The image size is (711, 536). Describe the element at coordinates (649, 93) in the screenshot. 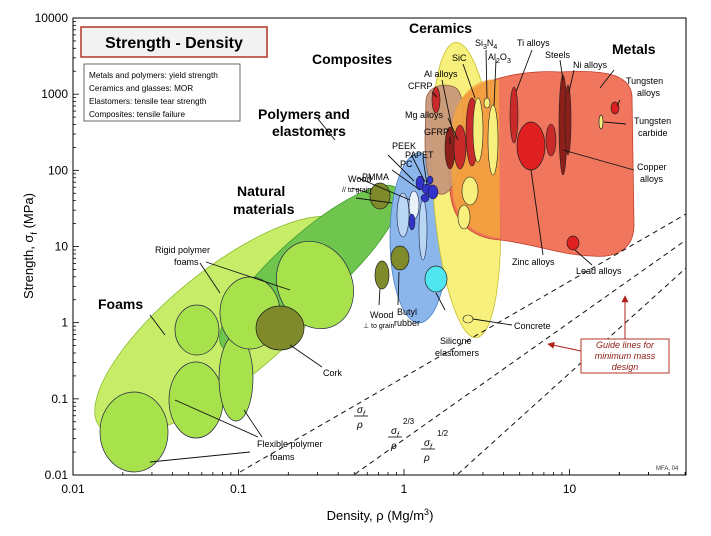

I see `label-tungsten-alloys-2: alloys` at that location.